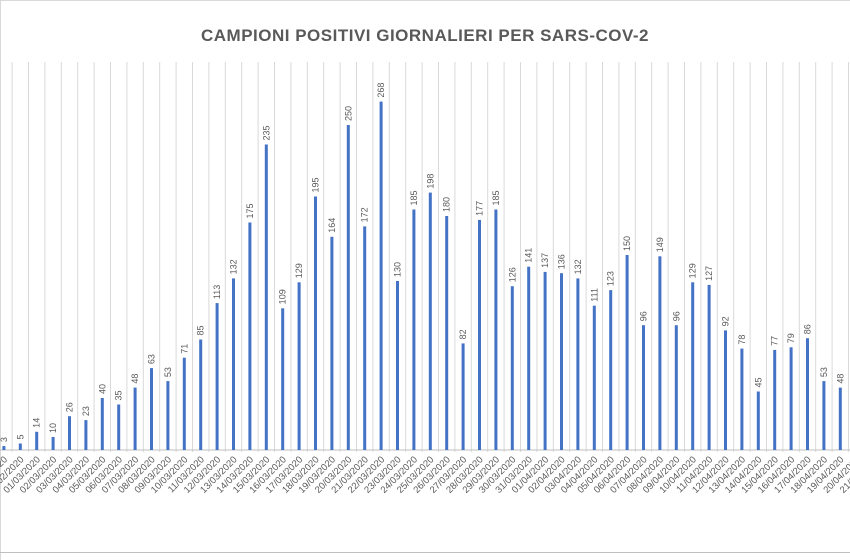 The image size is (850, 560). I want to click on data-label: 175, so click(250, 210).